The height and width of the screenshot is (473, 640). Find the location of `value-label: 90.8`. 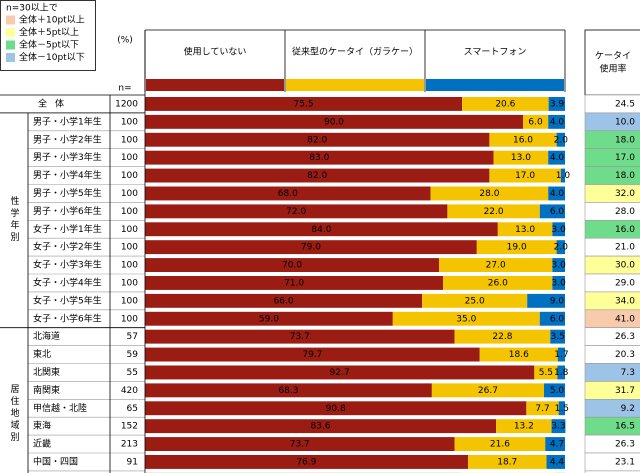

value-label: 90.8 is located at coordinates (336, 409).